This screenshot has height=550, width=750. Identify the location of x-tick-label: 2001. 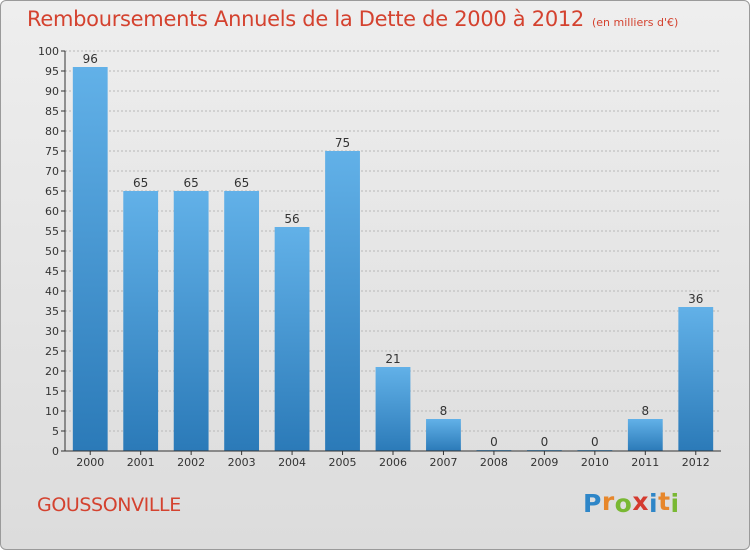
(141, 462).